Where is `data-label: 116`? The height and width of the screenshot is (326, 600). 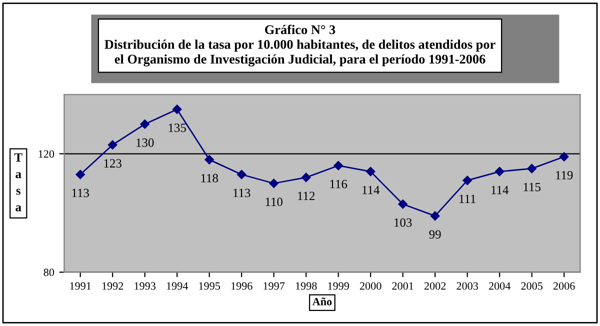
data-label: 116 is located at coordinates (339, 184).